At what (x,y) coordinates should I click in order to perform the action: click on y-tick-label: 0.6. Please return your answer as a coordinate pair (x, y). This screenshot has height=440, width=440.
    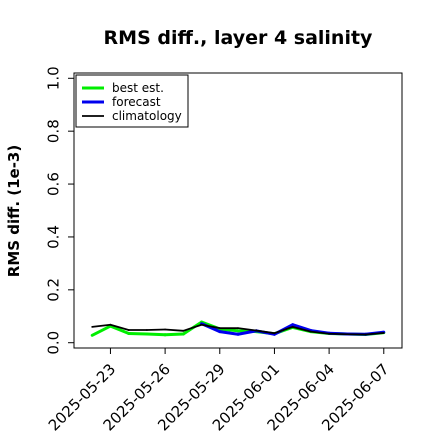
    Looking at the image, I should click on (54, 184).